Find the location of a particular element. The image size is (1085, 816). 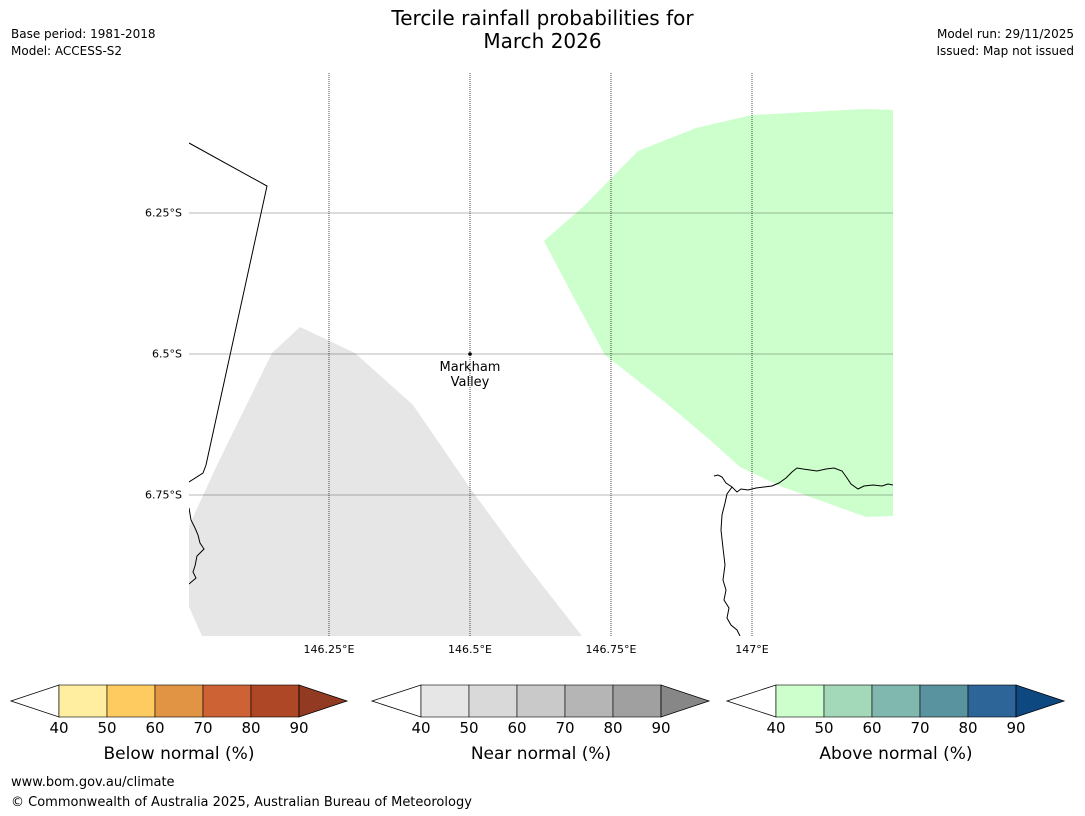

colorbar-above-normal is located at coordinates (895, 701).